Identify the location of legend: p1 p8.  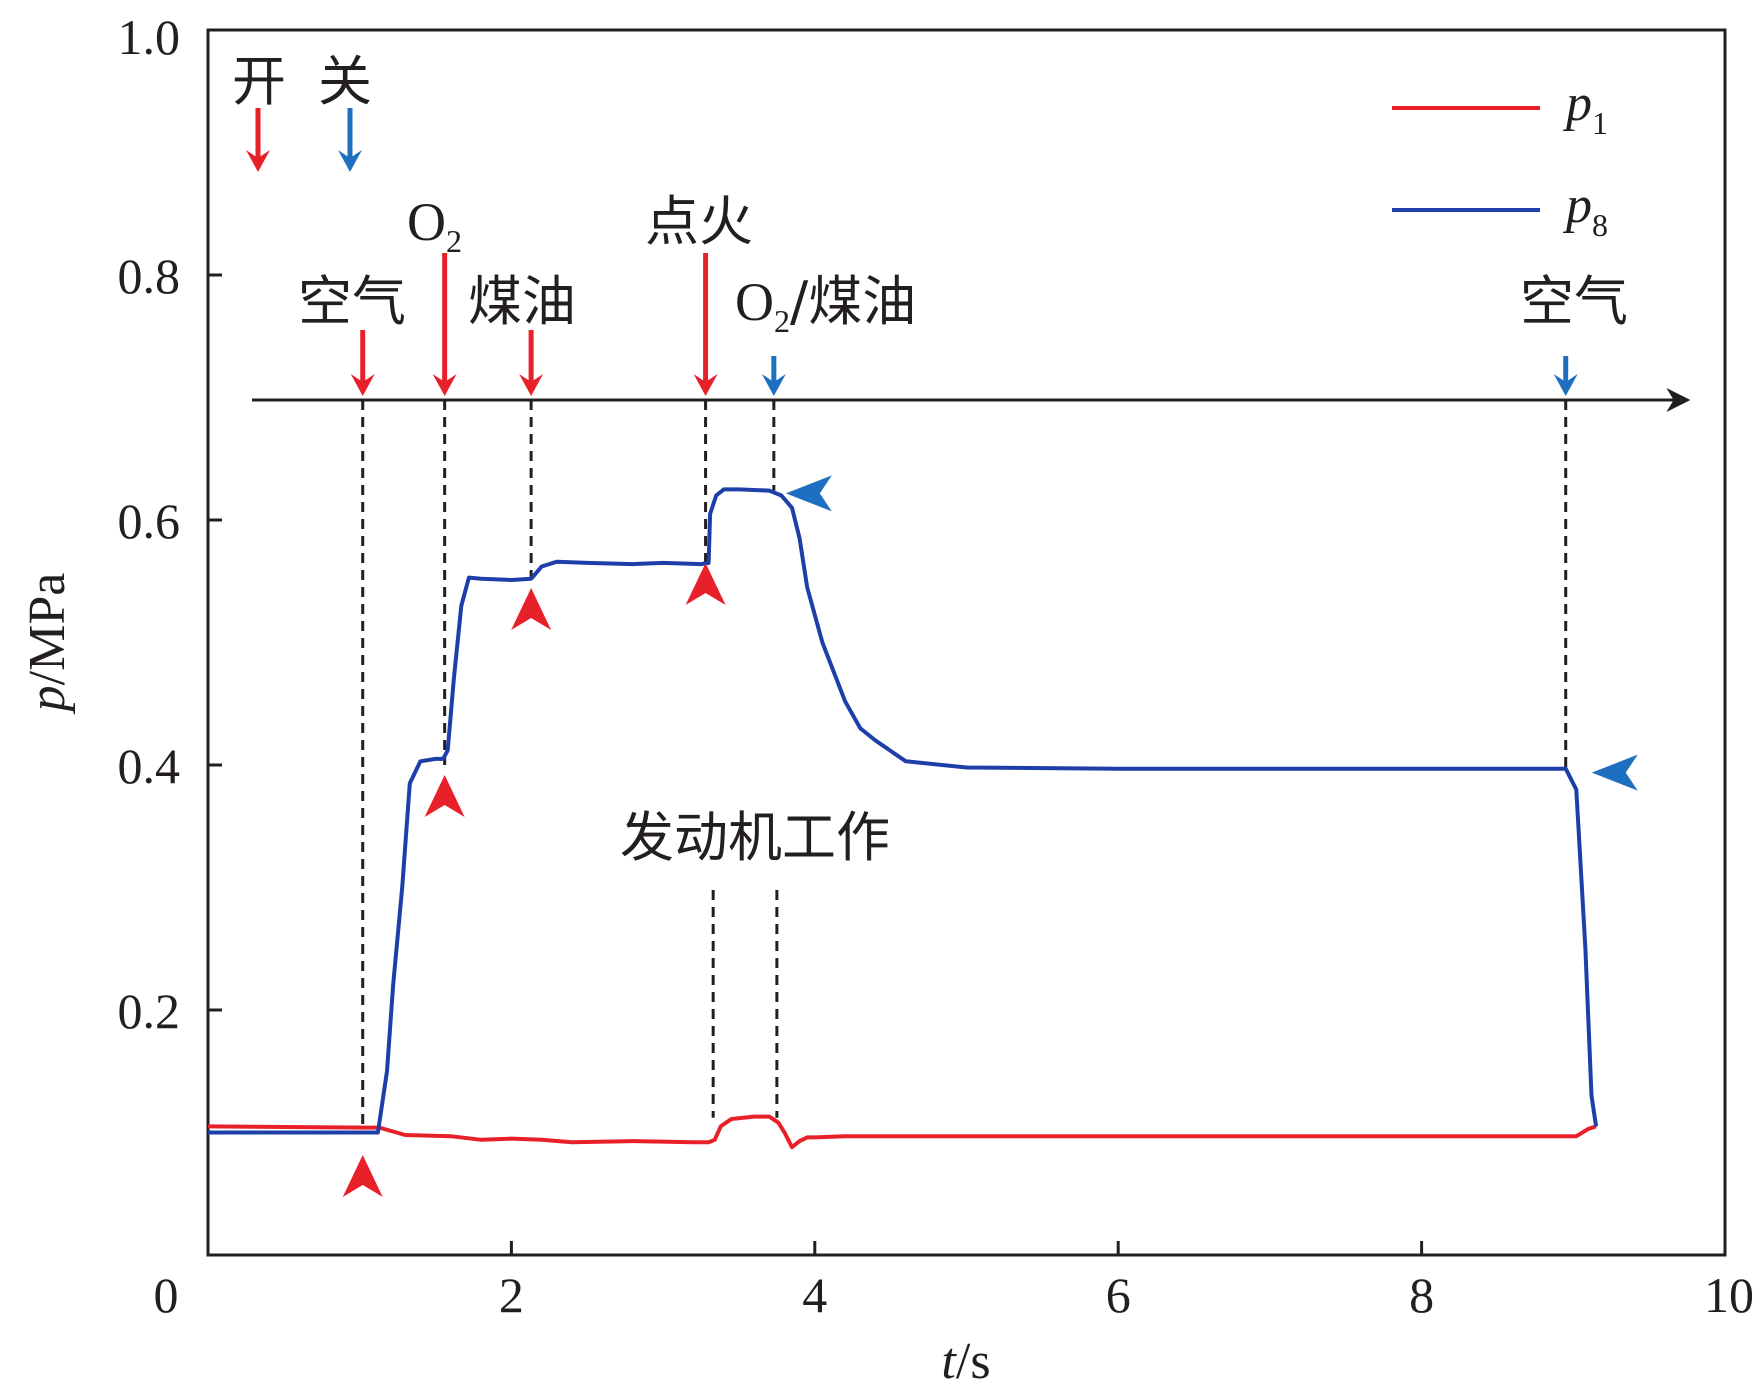
(1500, 159).